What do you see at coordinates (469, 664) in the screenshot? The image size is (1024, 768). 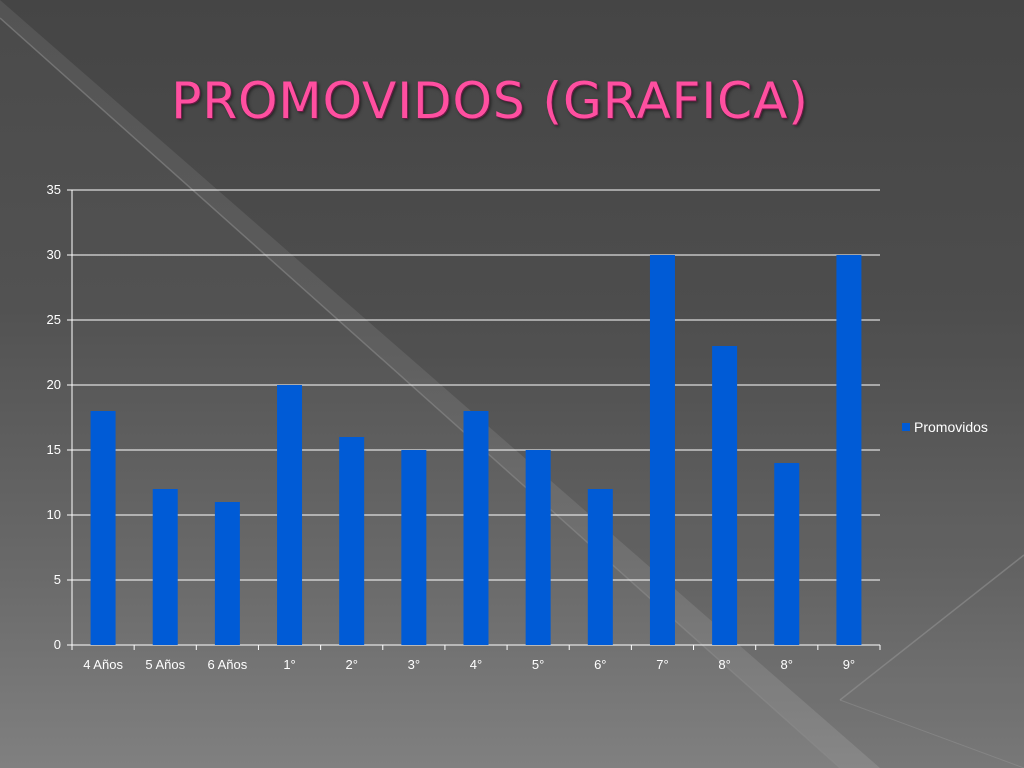 I see `x-tick-labels: 4 Años 5 Años 6 Años 1° 2° 3° 4° 5° 6° 7° 8° 8° 9°` at bounding box center [469, 664].